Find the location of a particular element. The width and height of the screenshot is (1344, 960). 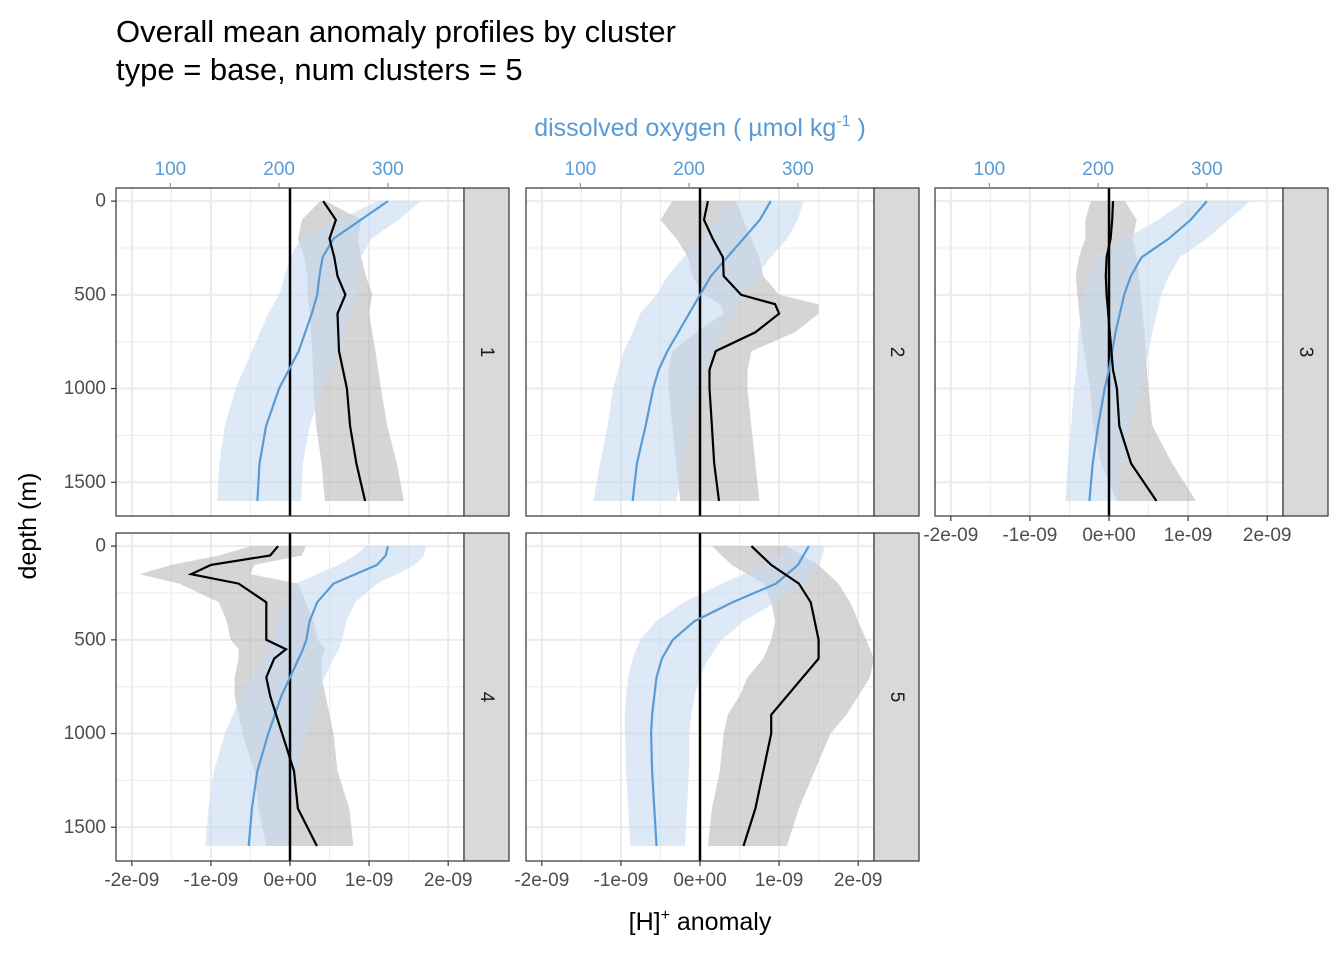

x-axis-title-suffix: anomaly is located at coordinates (721, 922).